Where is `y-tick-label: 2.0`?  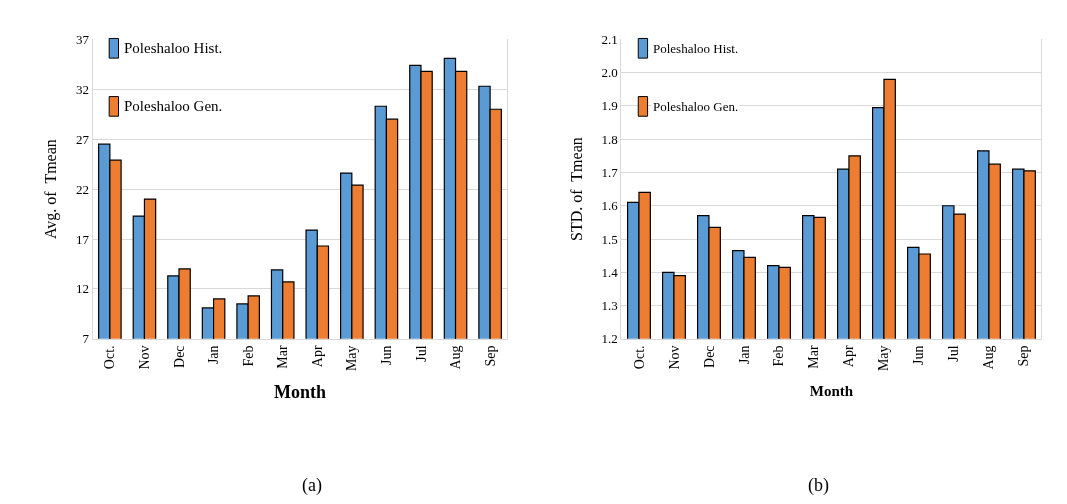 y-tick-label: 2.0 is located at coordinates (609, 73).